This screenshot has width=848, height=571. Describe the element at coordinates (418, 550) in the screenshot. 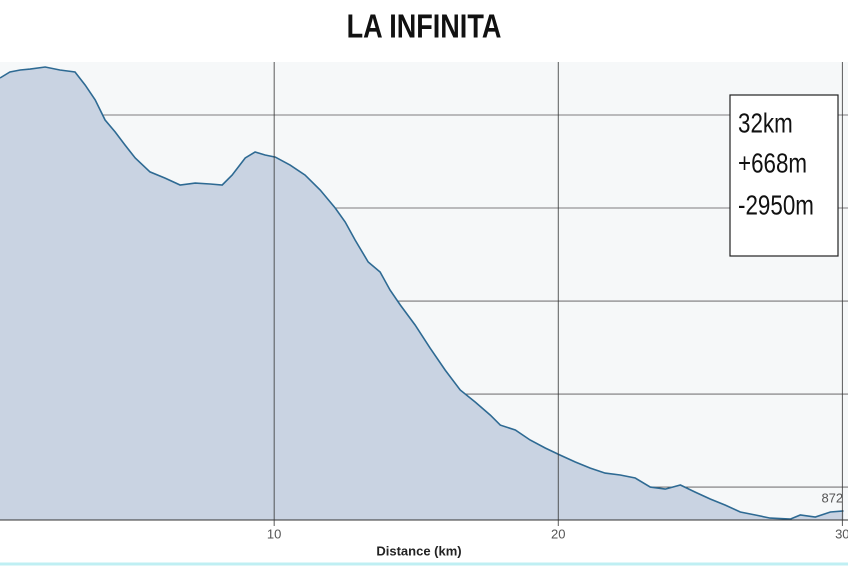

I see `x-axis-label: Distance (km)` at that location.